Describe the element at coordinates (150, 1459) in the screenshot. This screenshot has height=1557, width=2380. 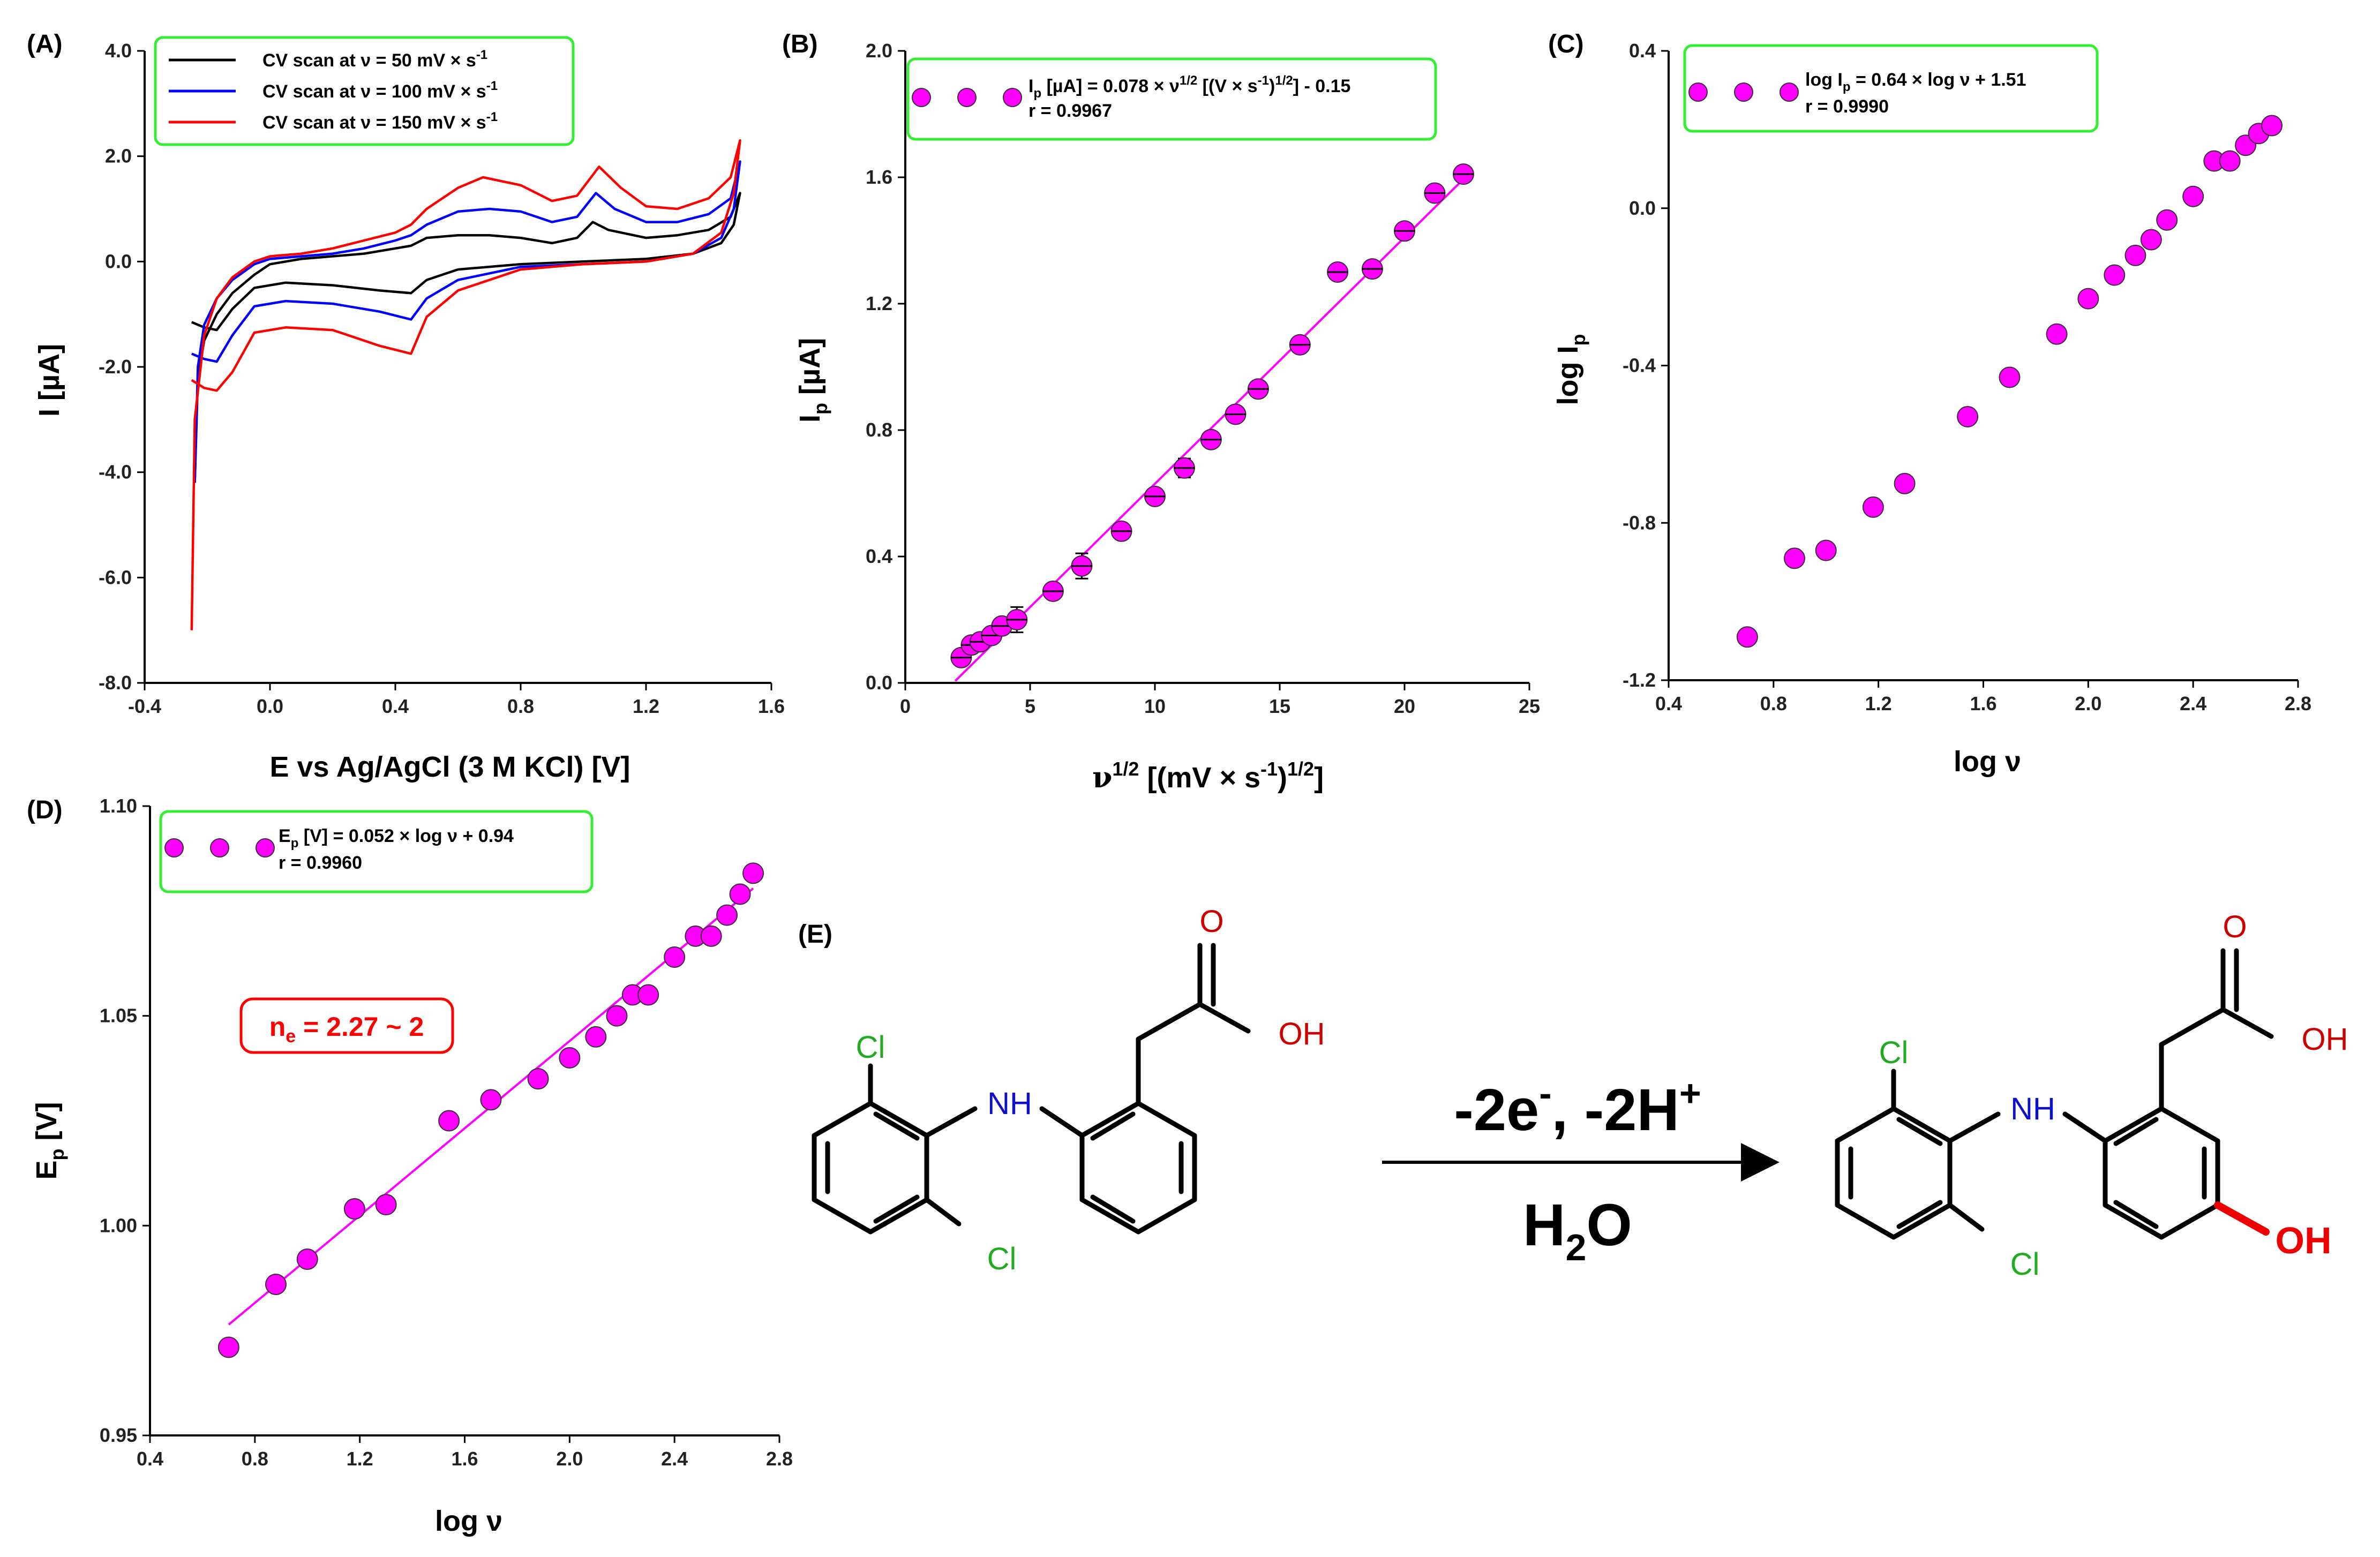
I see `panel-d-x-tick-label: 0.4` at that location.